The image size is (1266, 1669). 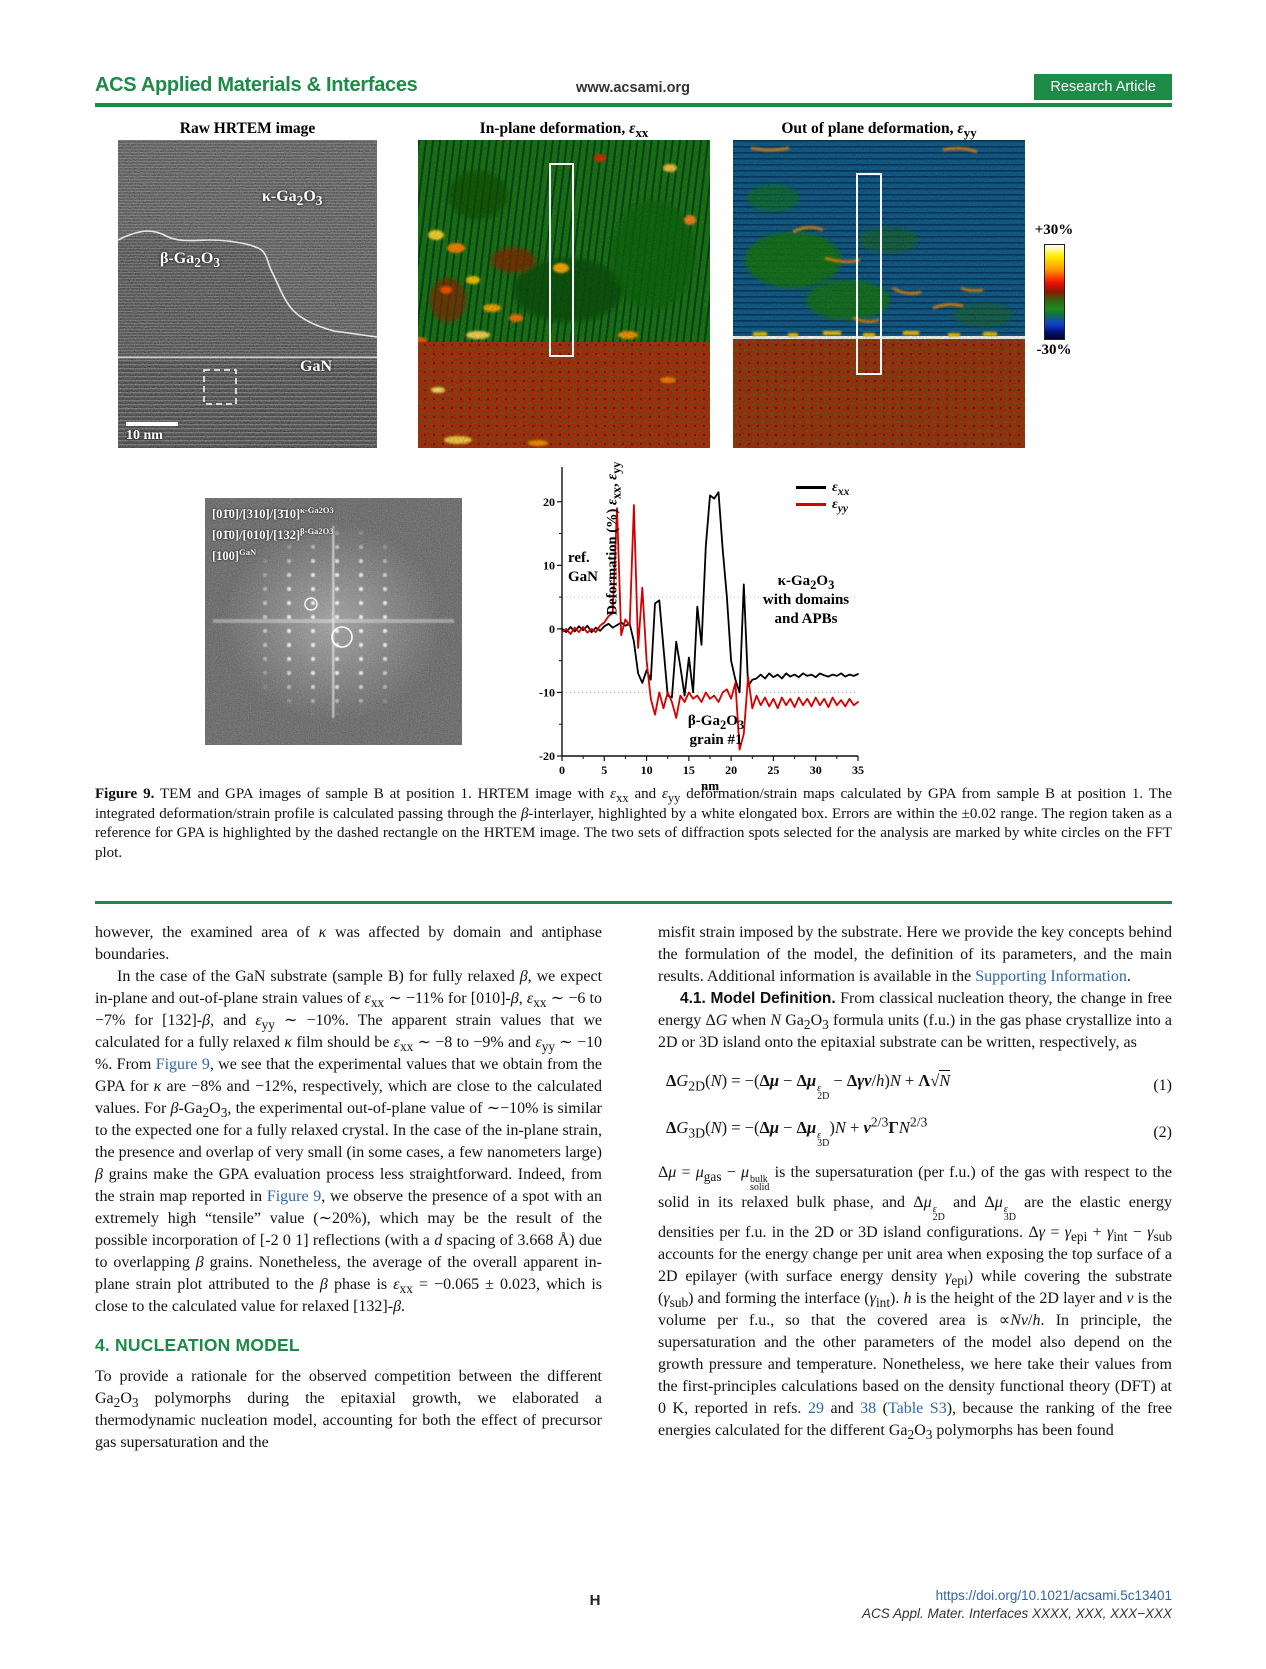 I want to click on legend-label-exx: εxx, so click(x=841, y=488).